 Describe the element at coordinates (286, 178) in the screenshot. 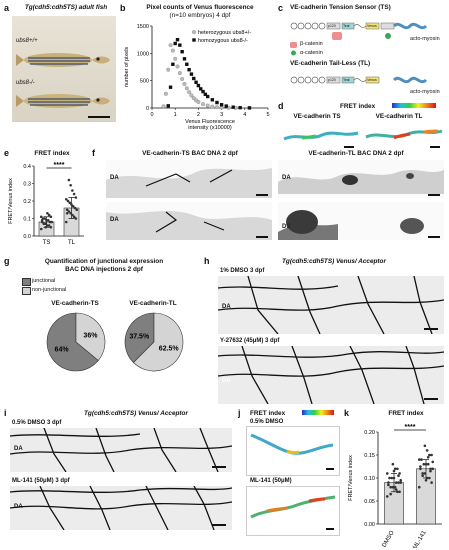

I see `da-label-tl: DA` at that location.